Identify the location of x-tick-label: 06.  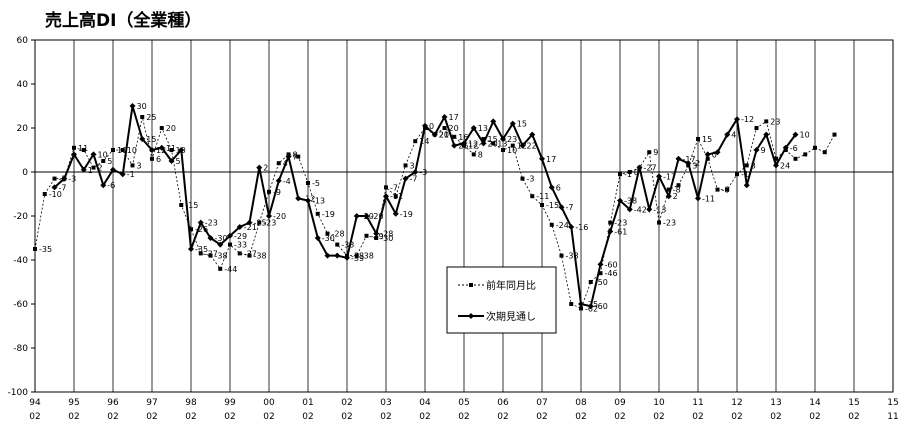
(503, 403).